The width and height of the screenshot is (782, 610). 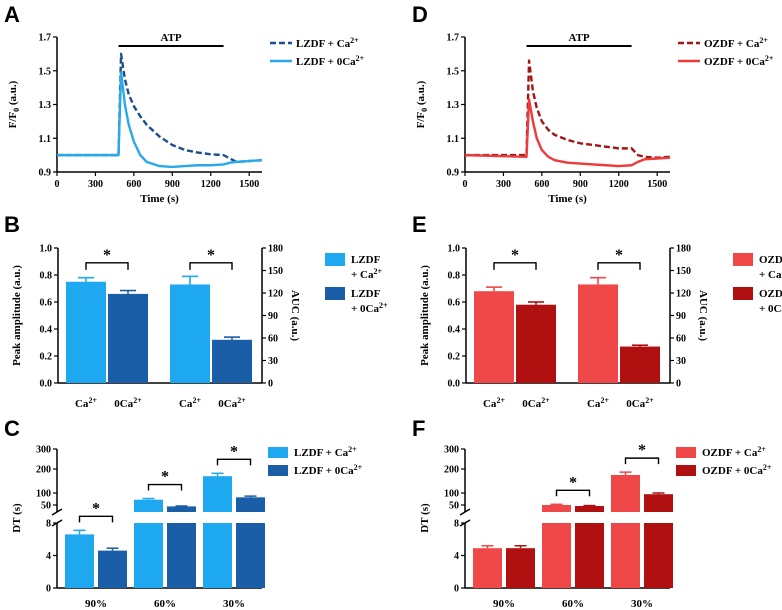 What do you see at coordinates (48, 589) in the screenshot?
I see `y-tick-label: 0` at bounding box center [48, 589].